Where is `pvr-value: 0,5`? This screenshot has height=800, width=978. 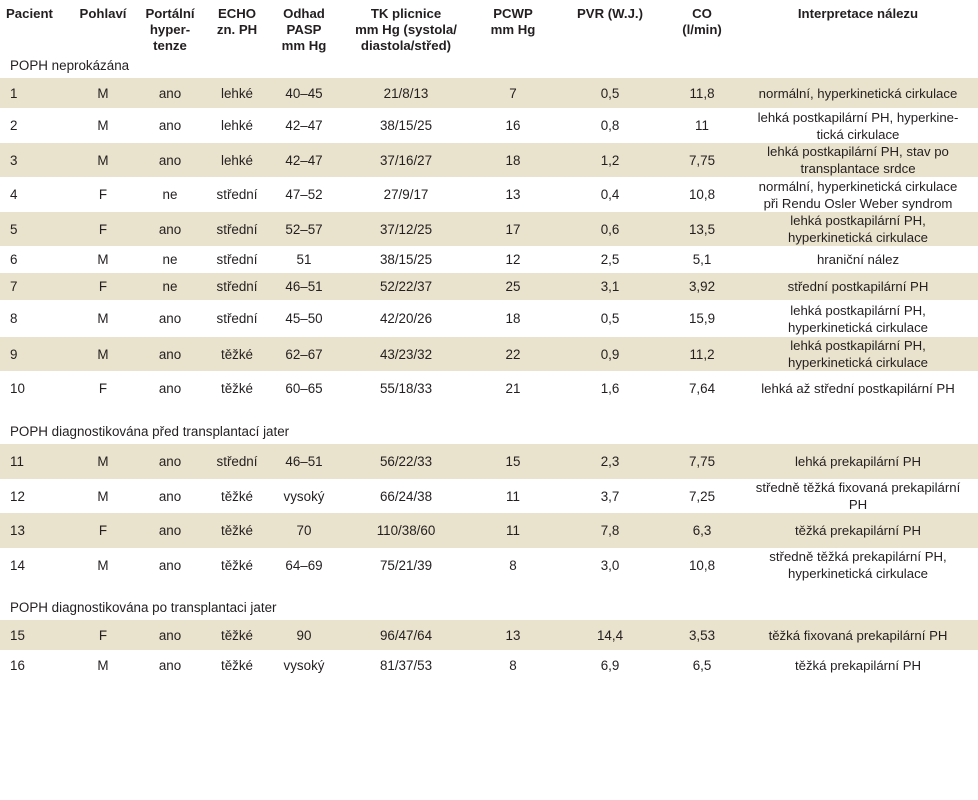 pvr-value: 0,5 is located at coordinates (610, 318).